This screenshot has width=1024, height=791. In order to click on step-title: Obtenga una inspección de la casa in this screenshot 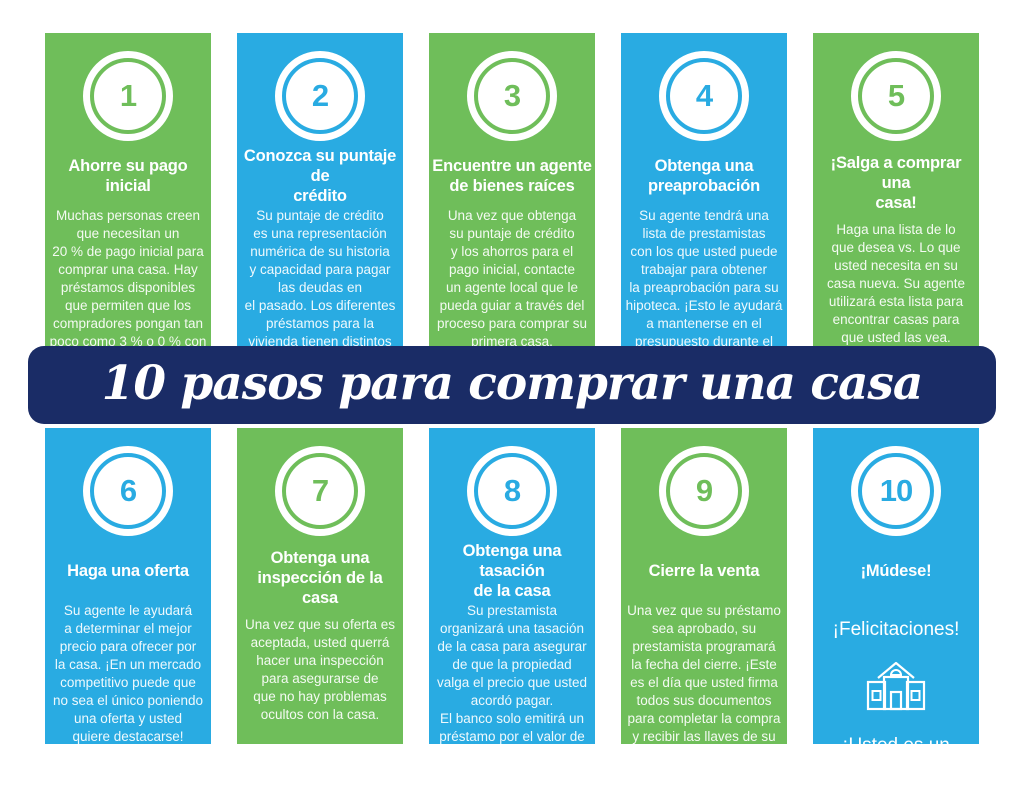, I will do `click(320, 578)`.